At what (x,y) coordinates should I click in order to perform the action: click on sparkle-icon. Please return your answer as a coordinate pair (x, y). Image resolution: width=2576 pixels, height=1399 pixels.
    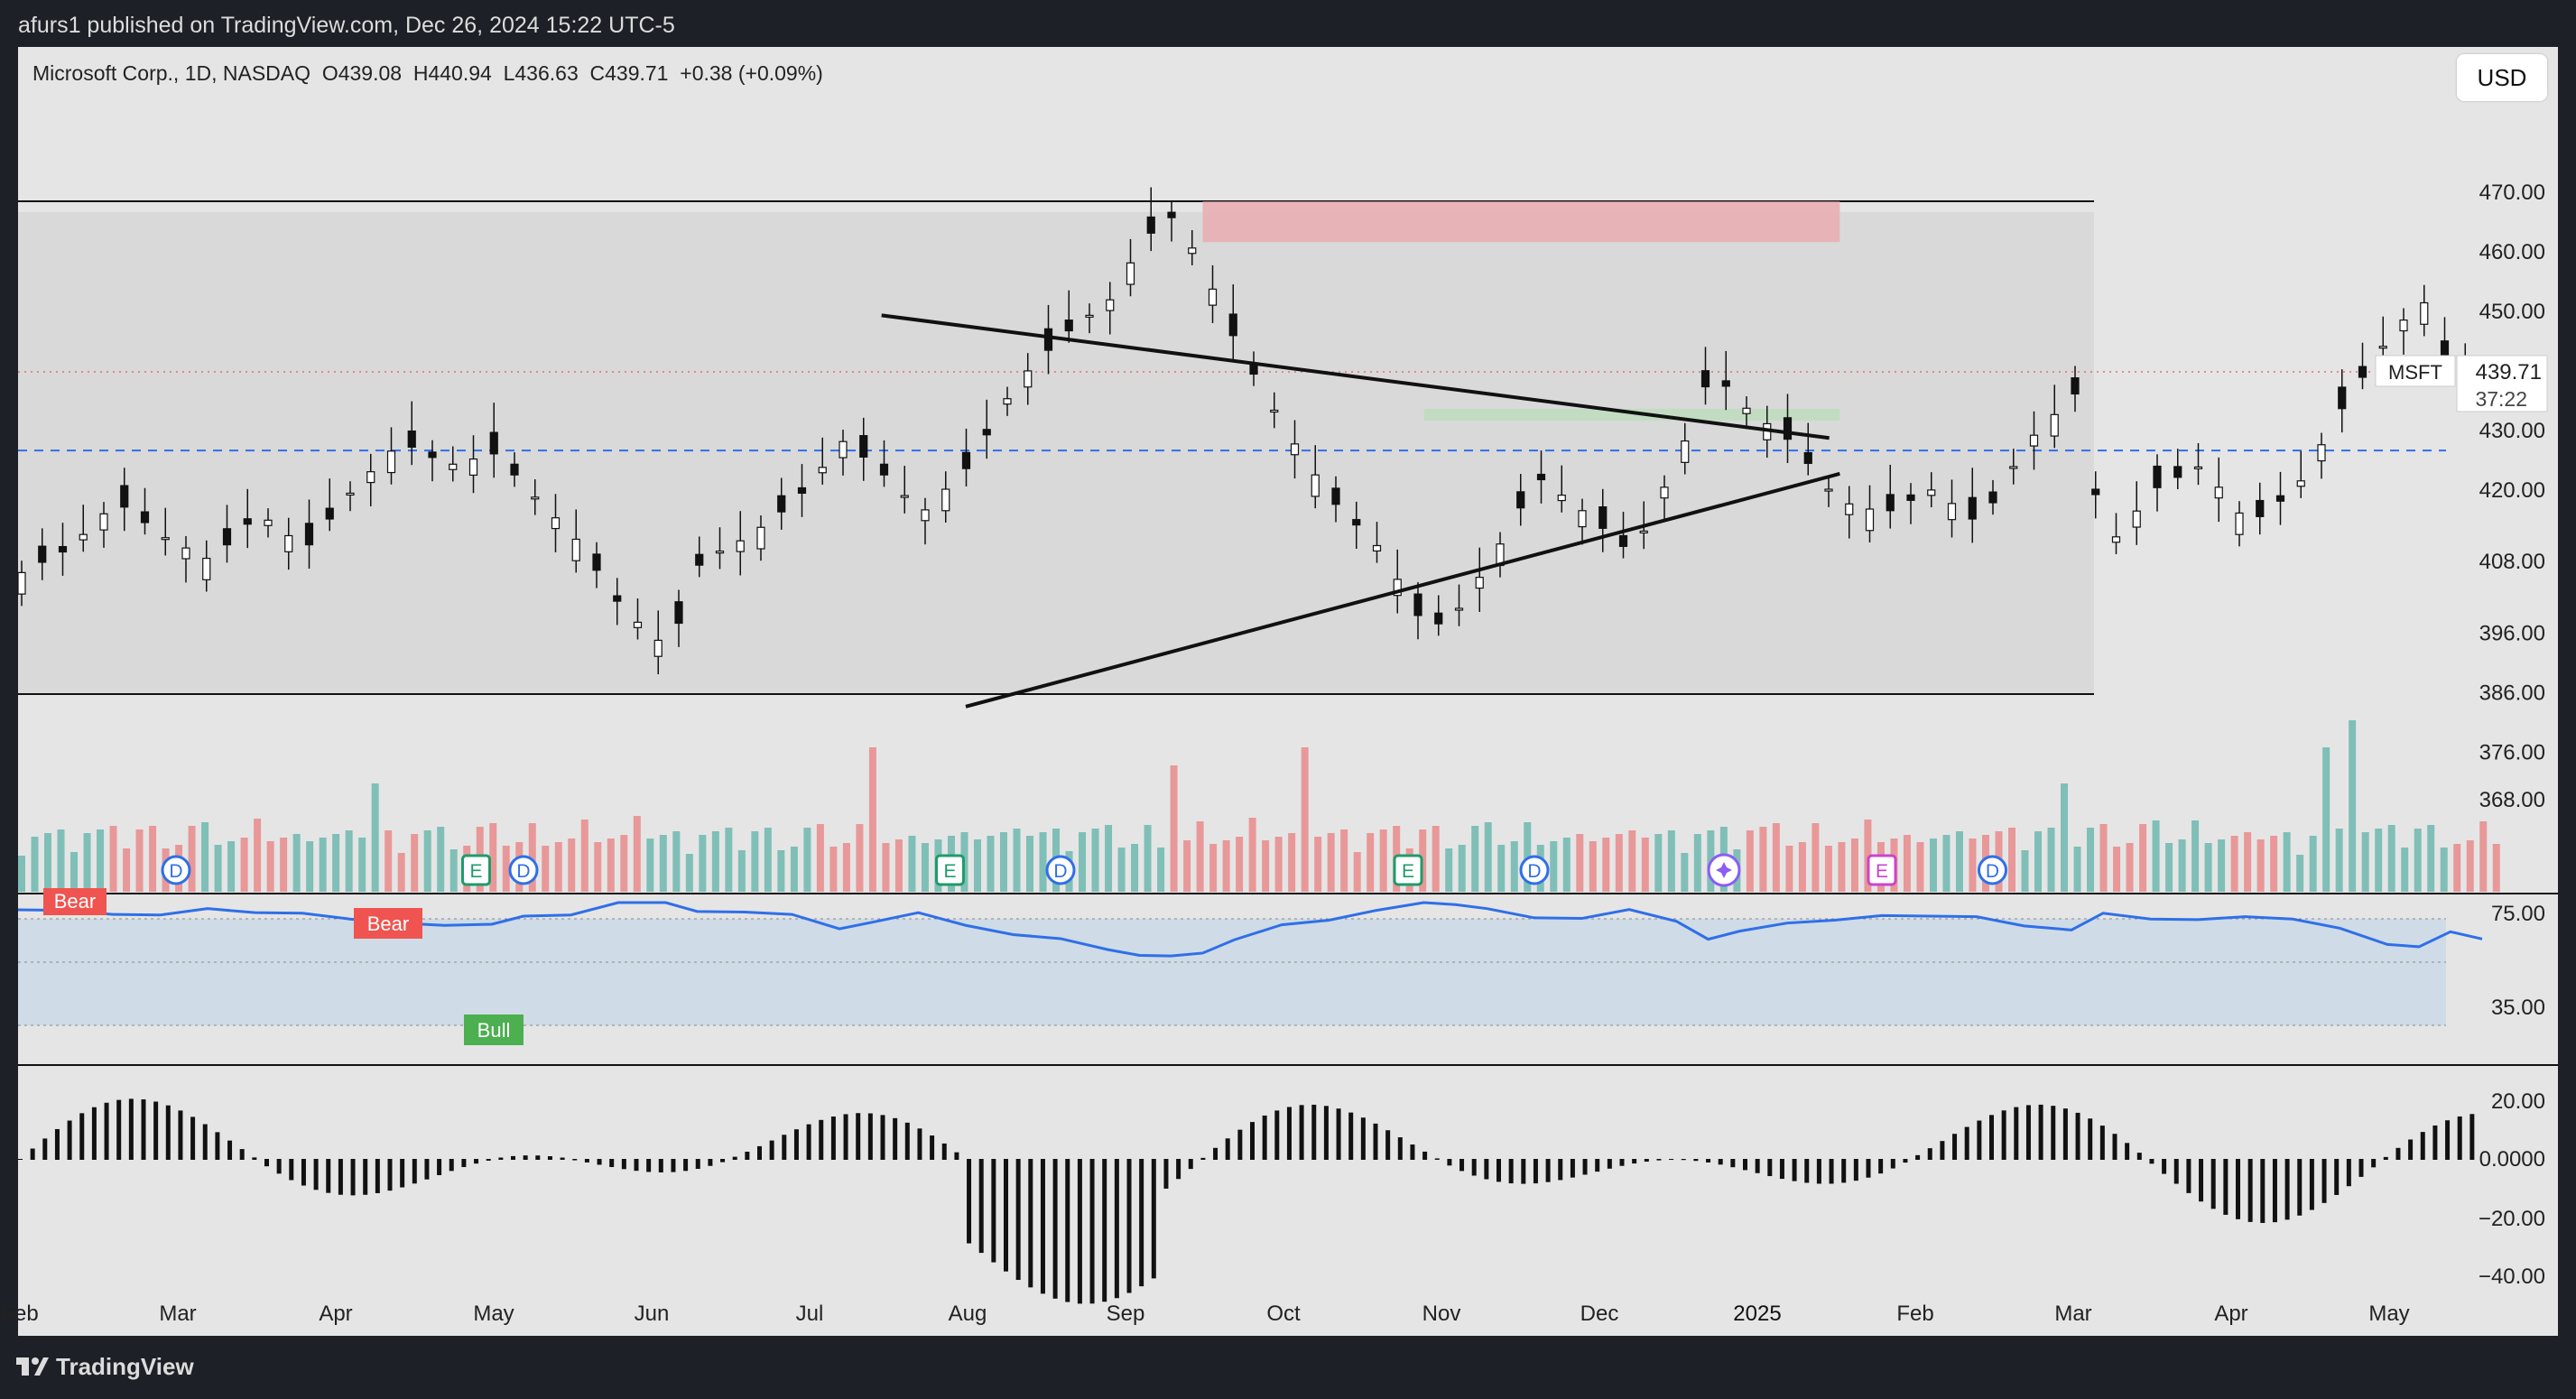
    Looking at the image, I should click on (1724, 870).